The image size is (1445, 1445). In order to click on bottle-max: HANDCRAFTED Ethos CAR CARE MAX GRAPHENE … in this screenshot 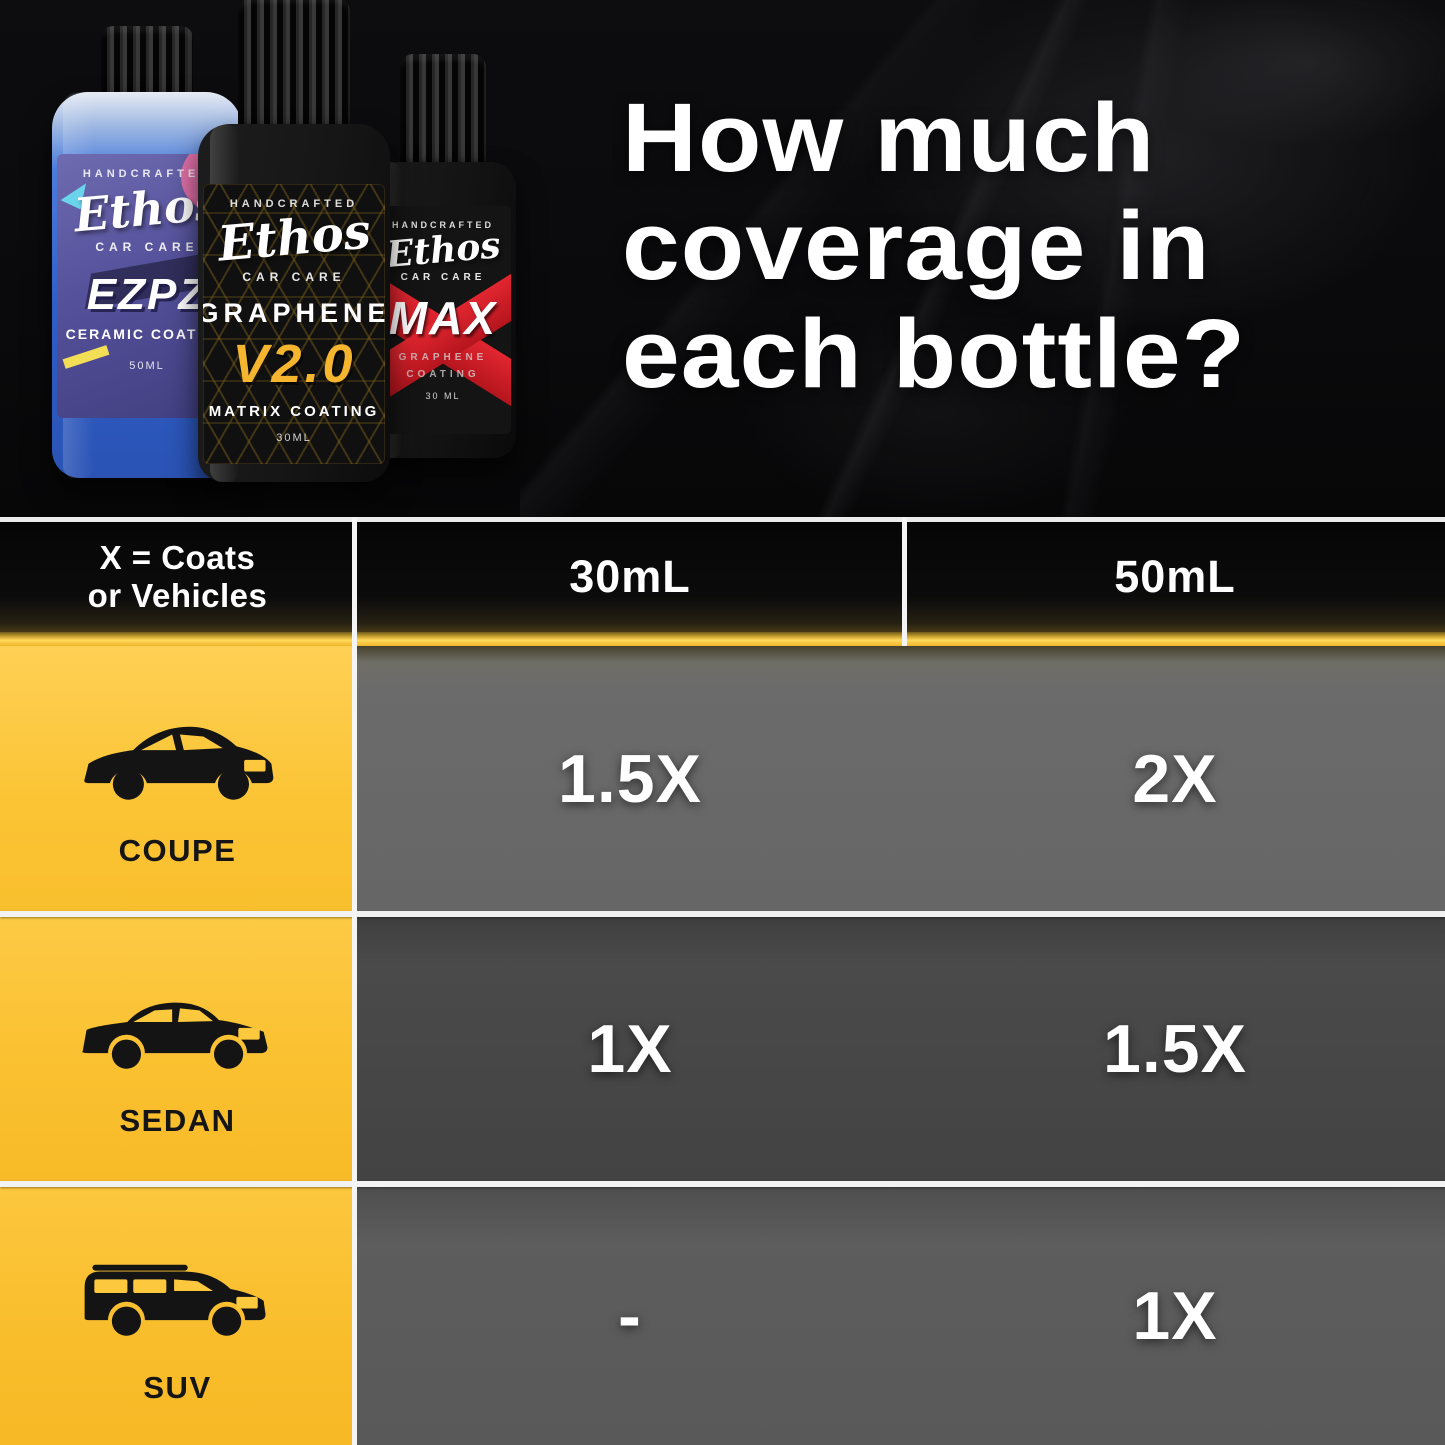, I will do `click(443, 256)`.